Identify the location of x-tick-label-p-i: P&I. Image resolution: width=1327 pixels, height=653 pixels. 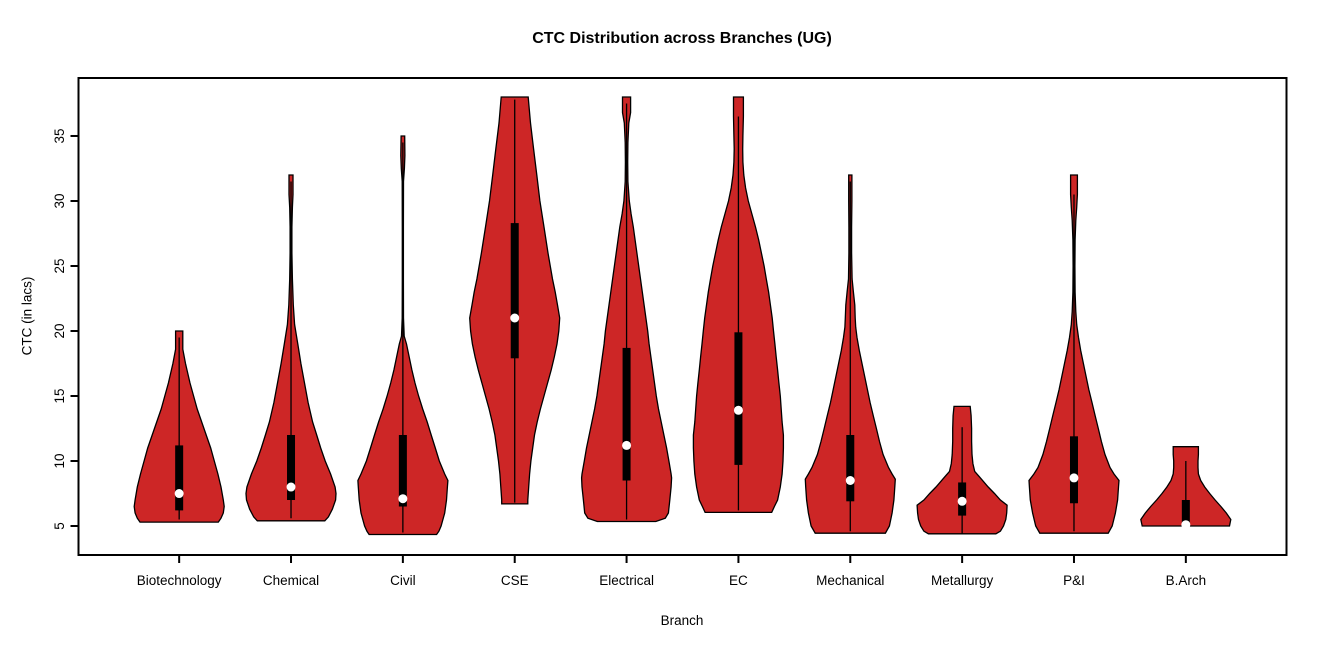
(1074, 580).